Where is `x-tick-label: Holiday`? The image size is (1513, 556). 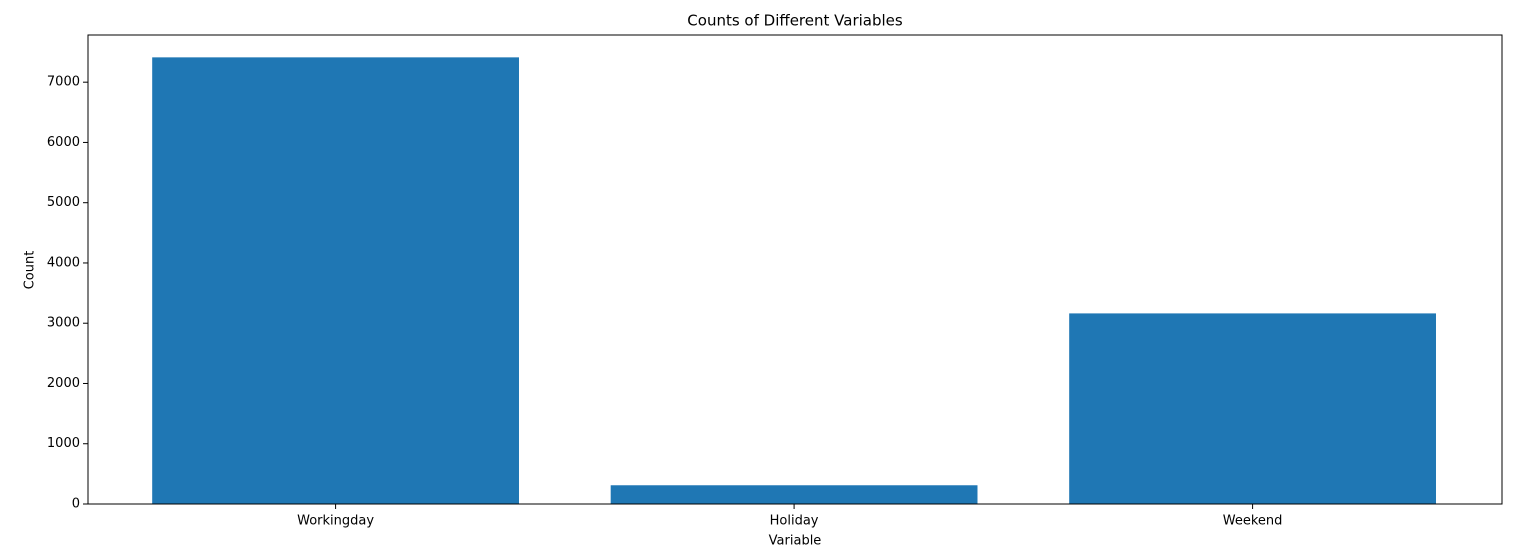
x-tick-label: Holiday is located at coordinates (794, 521).